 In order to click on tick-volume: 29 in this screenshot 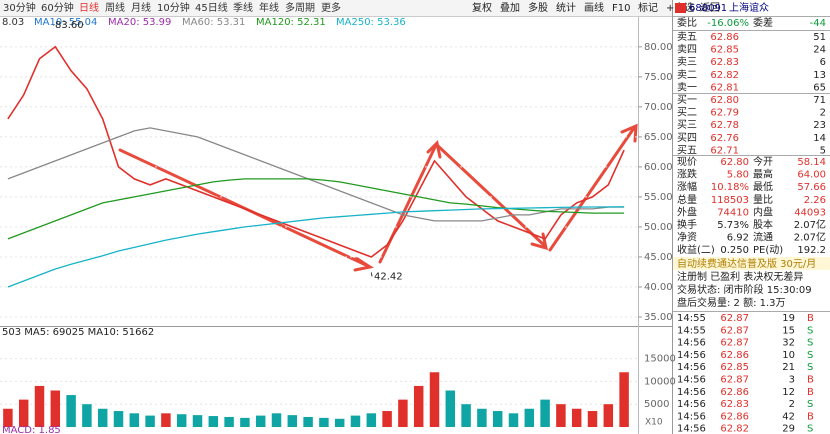, I will do `click(788, 429)`.